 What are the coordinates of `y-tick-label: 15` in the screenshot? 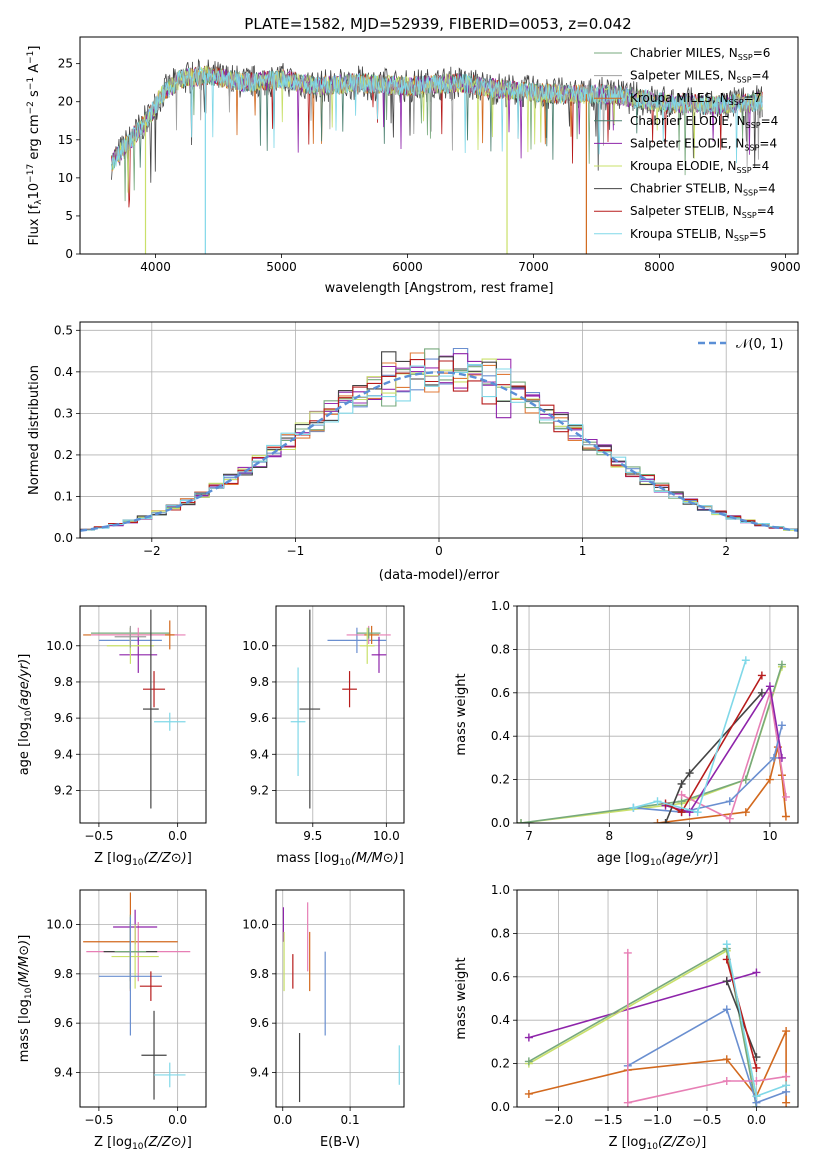 It's located at (65, 140).